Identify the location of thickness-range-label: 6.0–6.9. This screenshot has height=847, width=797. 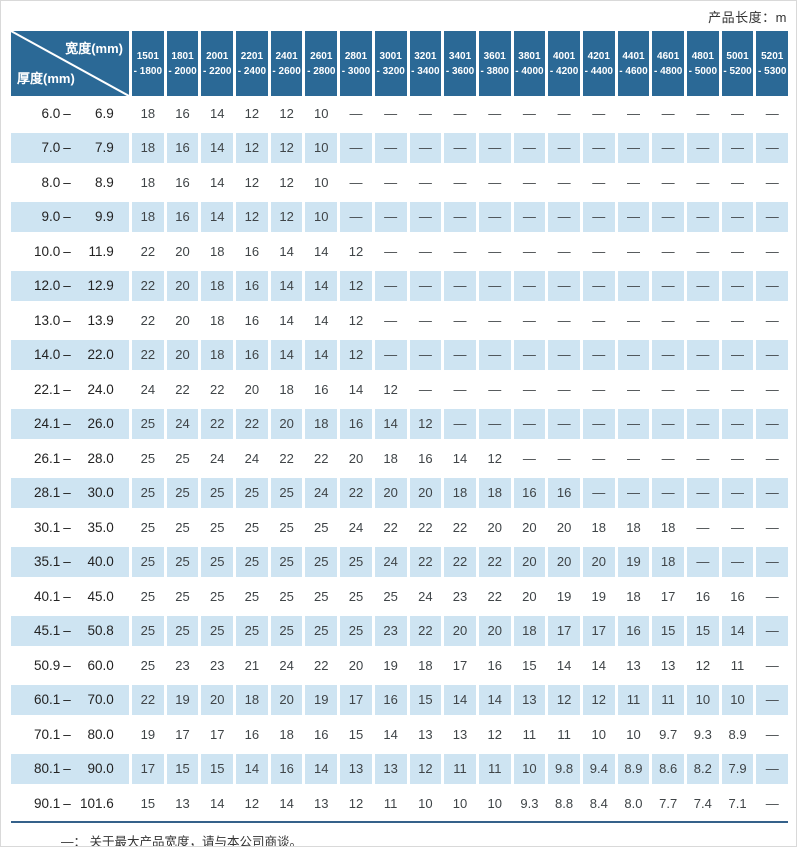
(77, 113).